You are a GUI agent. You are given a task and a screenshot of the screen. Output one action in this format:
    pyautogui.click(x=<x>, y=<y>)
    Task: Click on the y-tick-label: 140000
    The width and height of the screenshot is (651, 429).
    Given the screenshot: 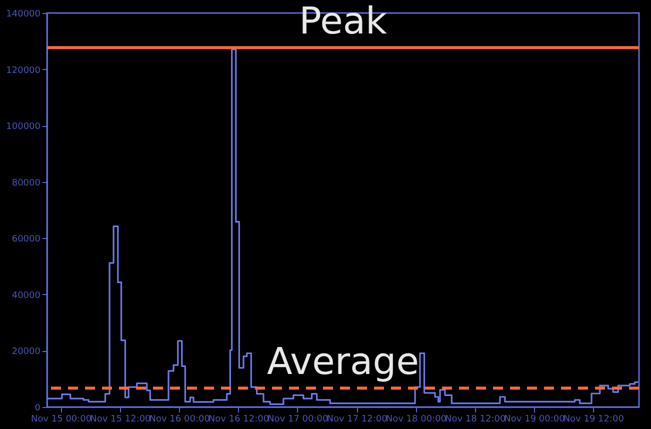 What is the action you would take?
    pyautogui.click(x=23, y=15)
    